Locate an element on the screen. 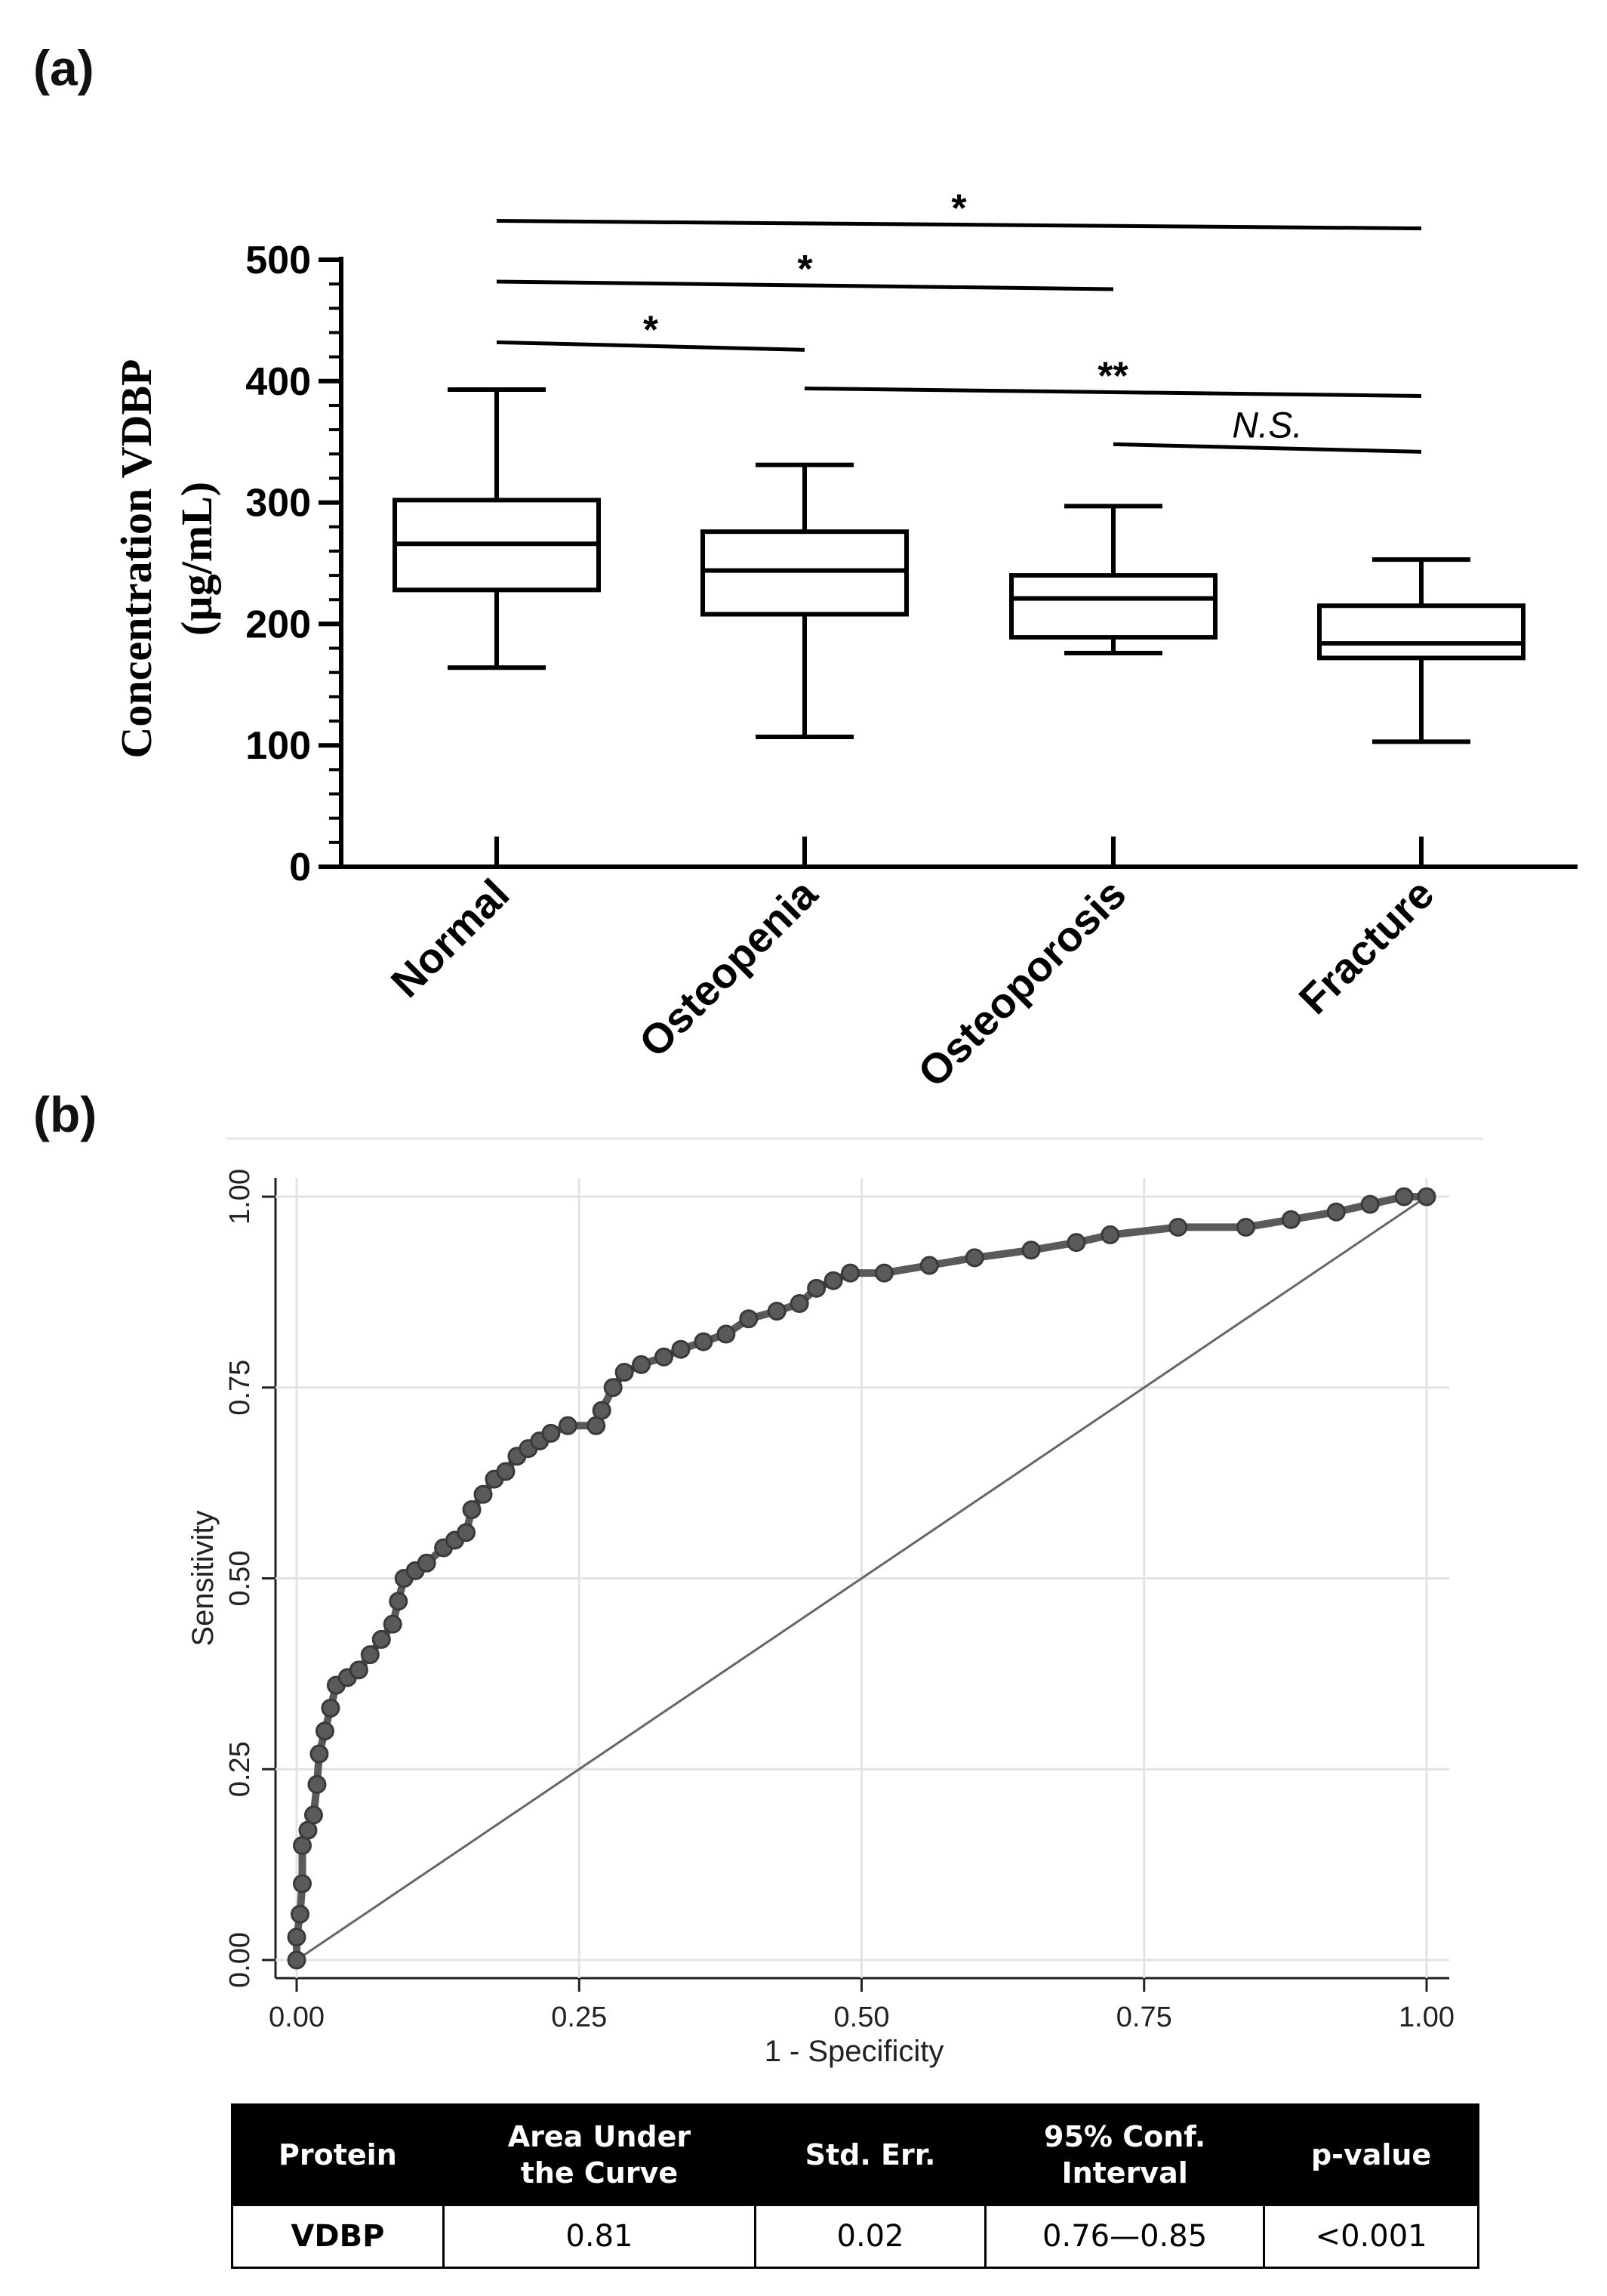 This screenshot has height=2296, width=1607. box-fracture is located at coordinates (1421, 650).